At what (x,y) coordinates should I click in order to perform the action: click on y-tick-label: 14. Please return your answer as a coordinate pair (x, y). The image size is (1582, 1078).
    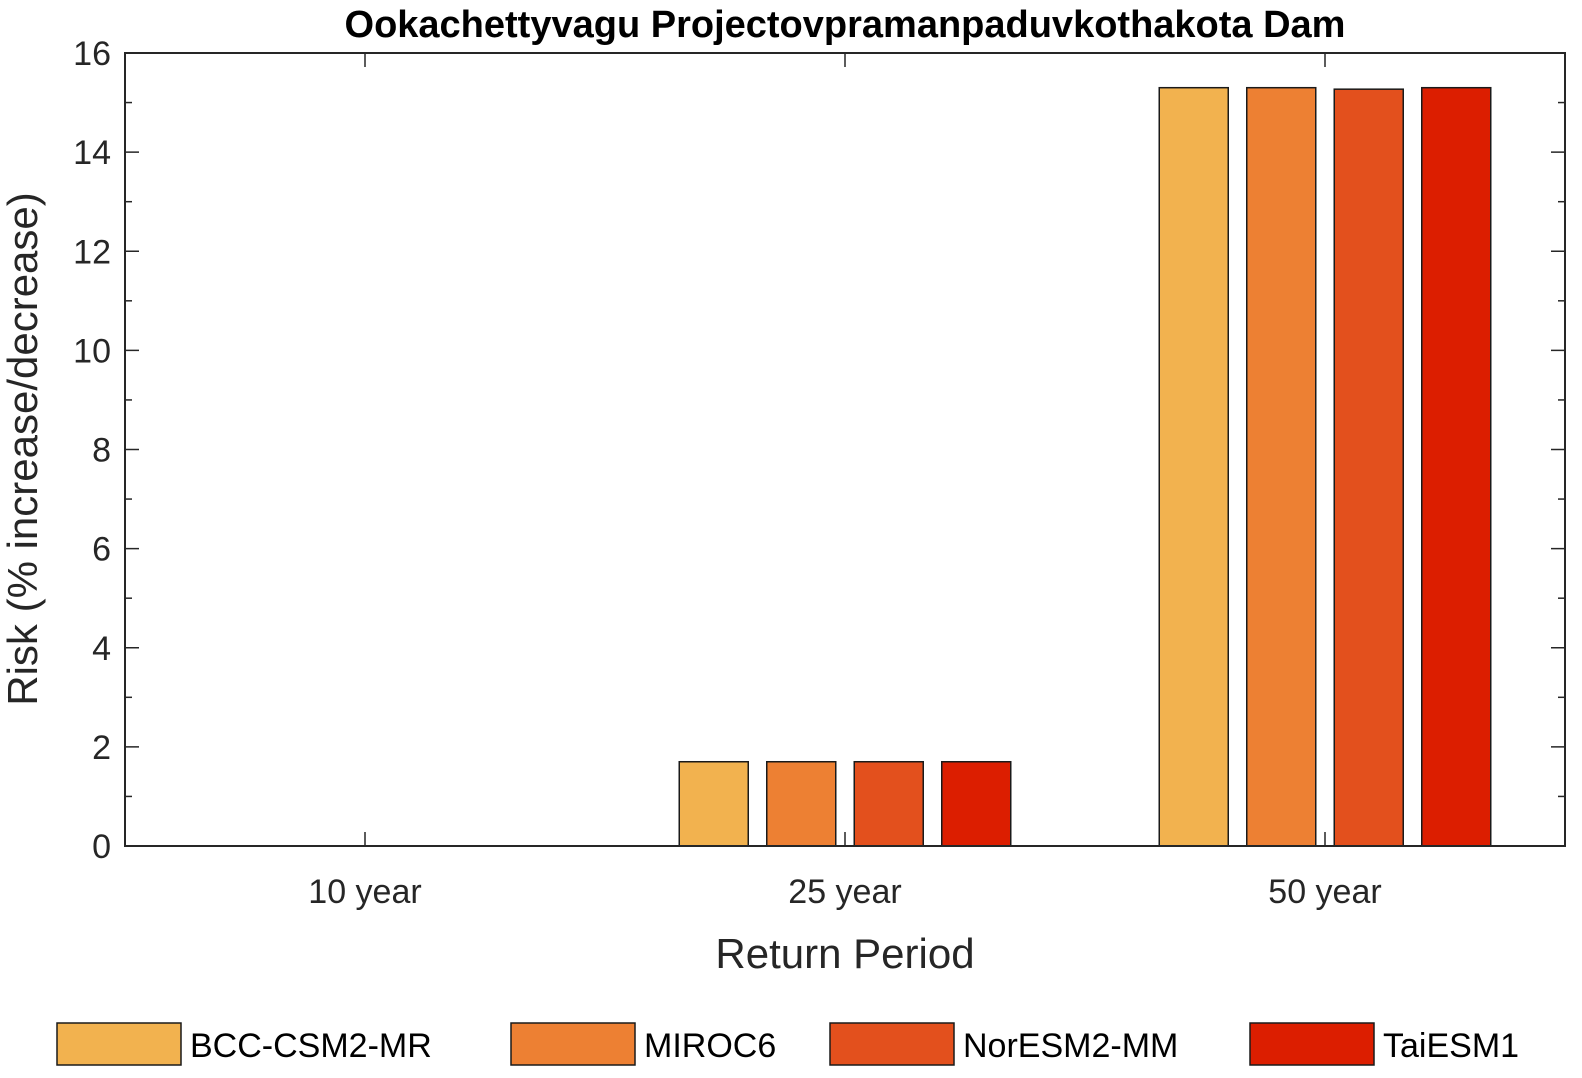
    Looking at the image, I should click on (92, 153).